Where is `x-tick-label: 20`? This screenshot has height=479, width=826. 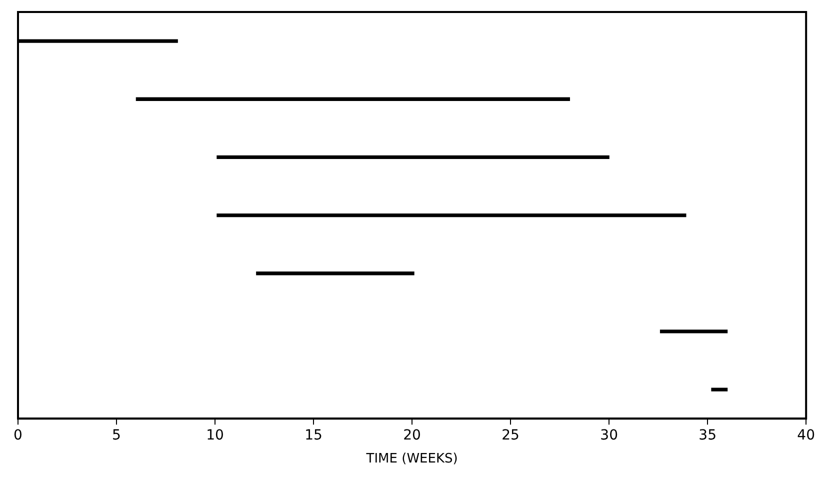 x-tick-label: 20 is located at coordinates (412, 436).